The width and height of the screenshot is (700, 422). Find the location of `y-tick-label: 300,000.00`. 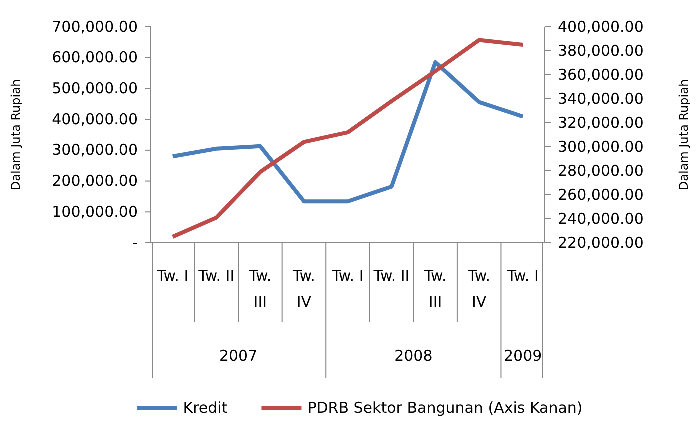

y-tick-label: 300,000.00 is located at coordinates (95, 150).